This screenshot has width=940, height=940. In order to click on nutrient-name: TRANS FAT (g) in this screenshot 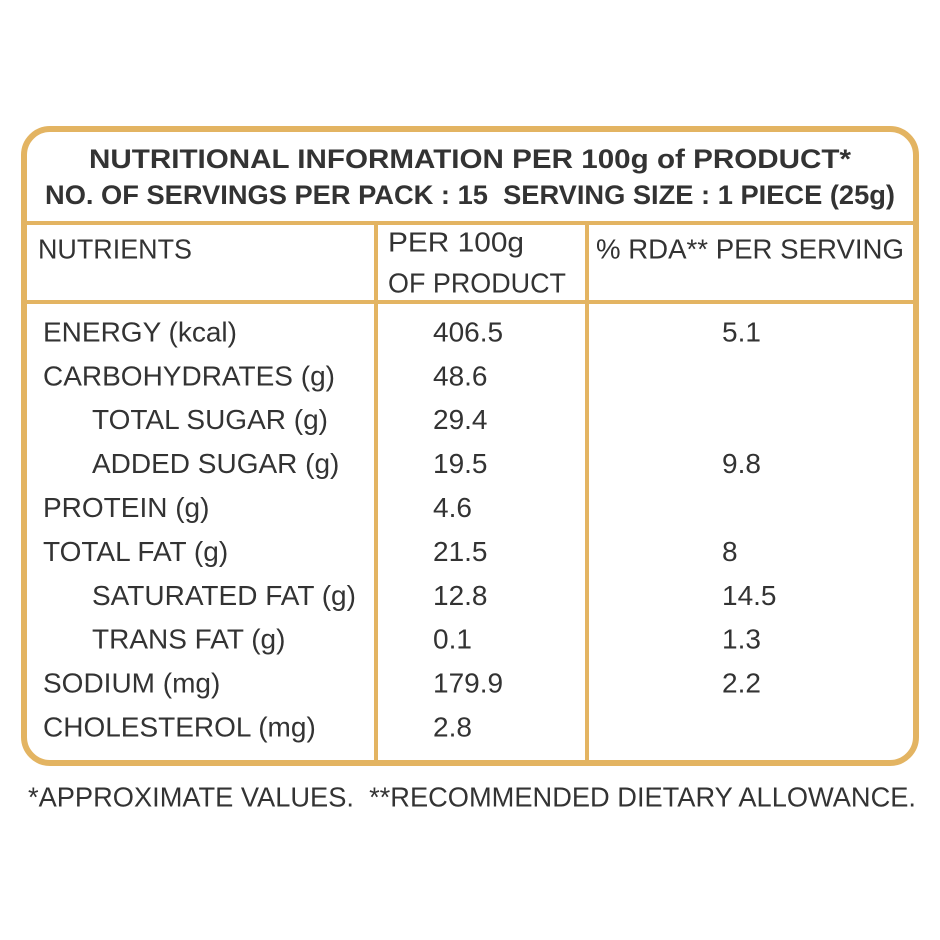, I will do `click(188, 639)`.